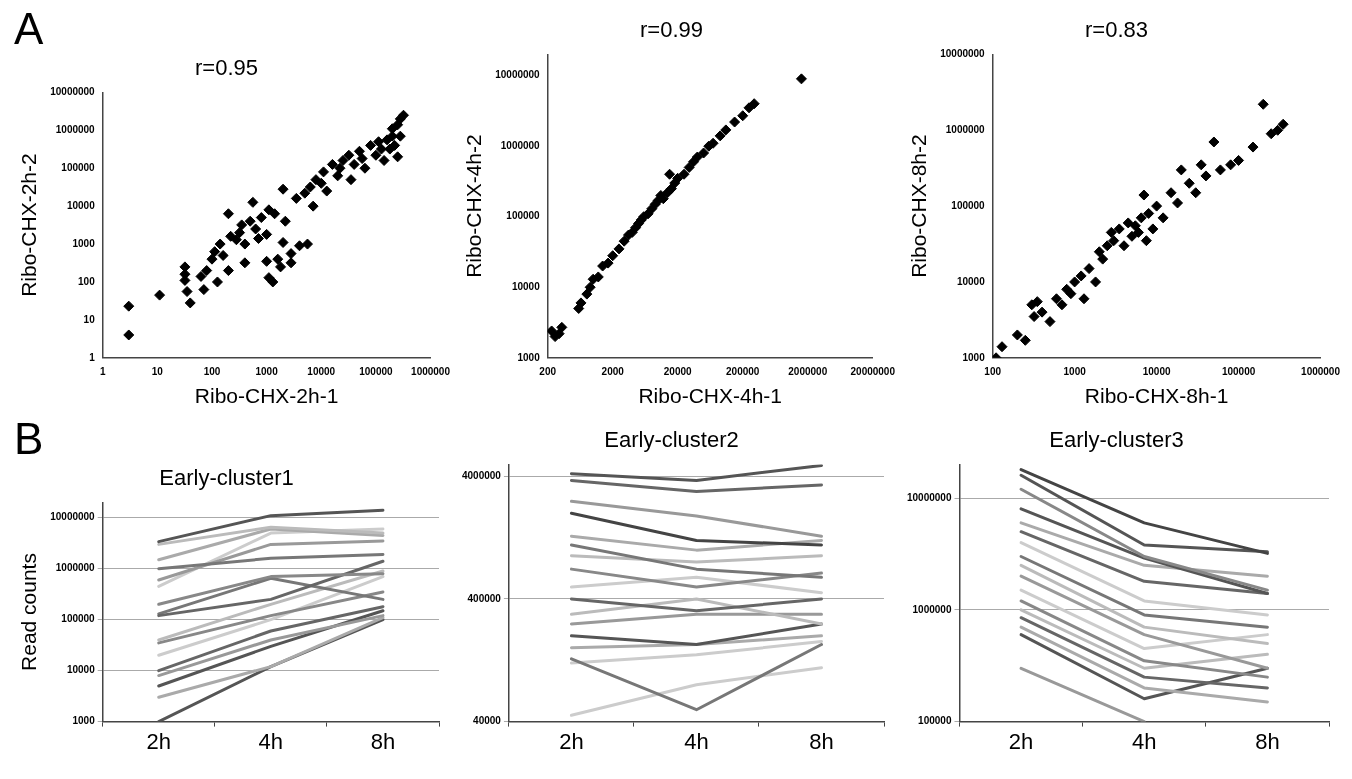 The image size is (1352, 779). I want to click on chart-title: Early-cluster2, so click(671, 440).